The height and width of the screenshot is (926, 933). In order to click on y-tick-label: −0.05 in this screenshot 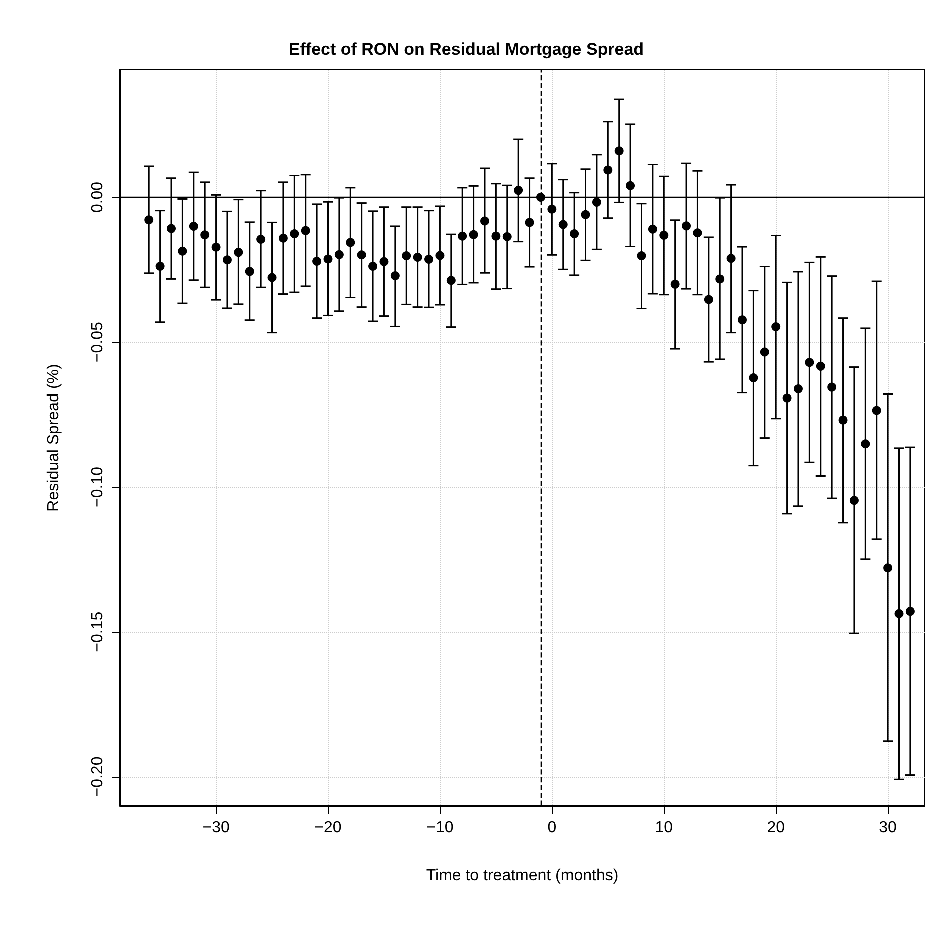, I will do `click(98, 342)`.